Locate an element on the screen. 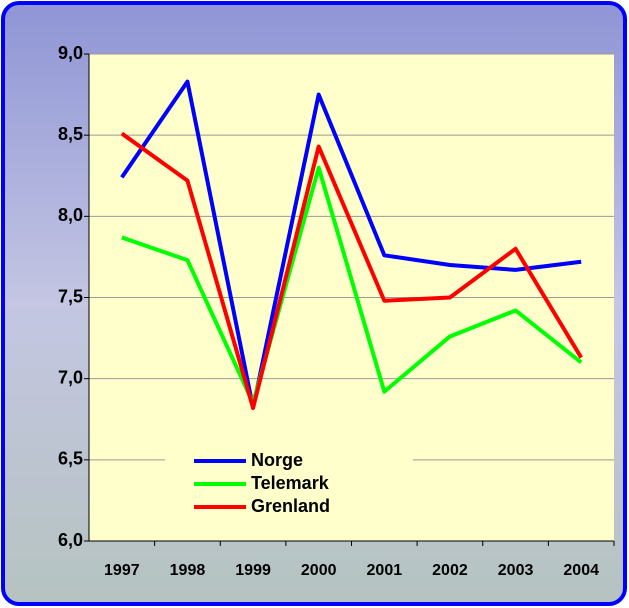  x-tick-label: 1997 is located at coordinates (122, 570).